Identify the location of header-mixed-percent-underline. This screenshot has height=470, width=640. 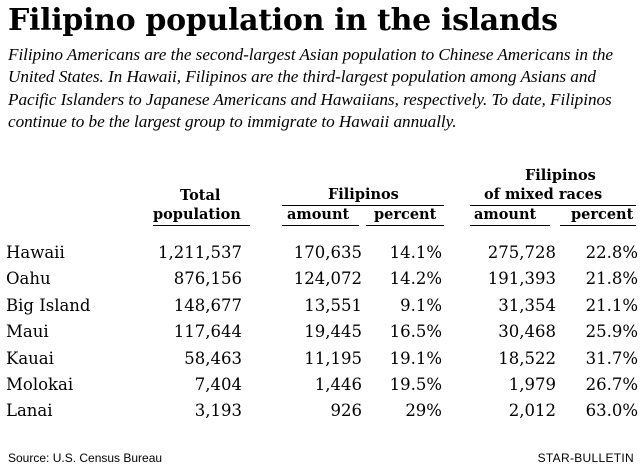
(598, 225).